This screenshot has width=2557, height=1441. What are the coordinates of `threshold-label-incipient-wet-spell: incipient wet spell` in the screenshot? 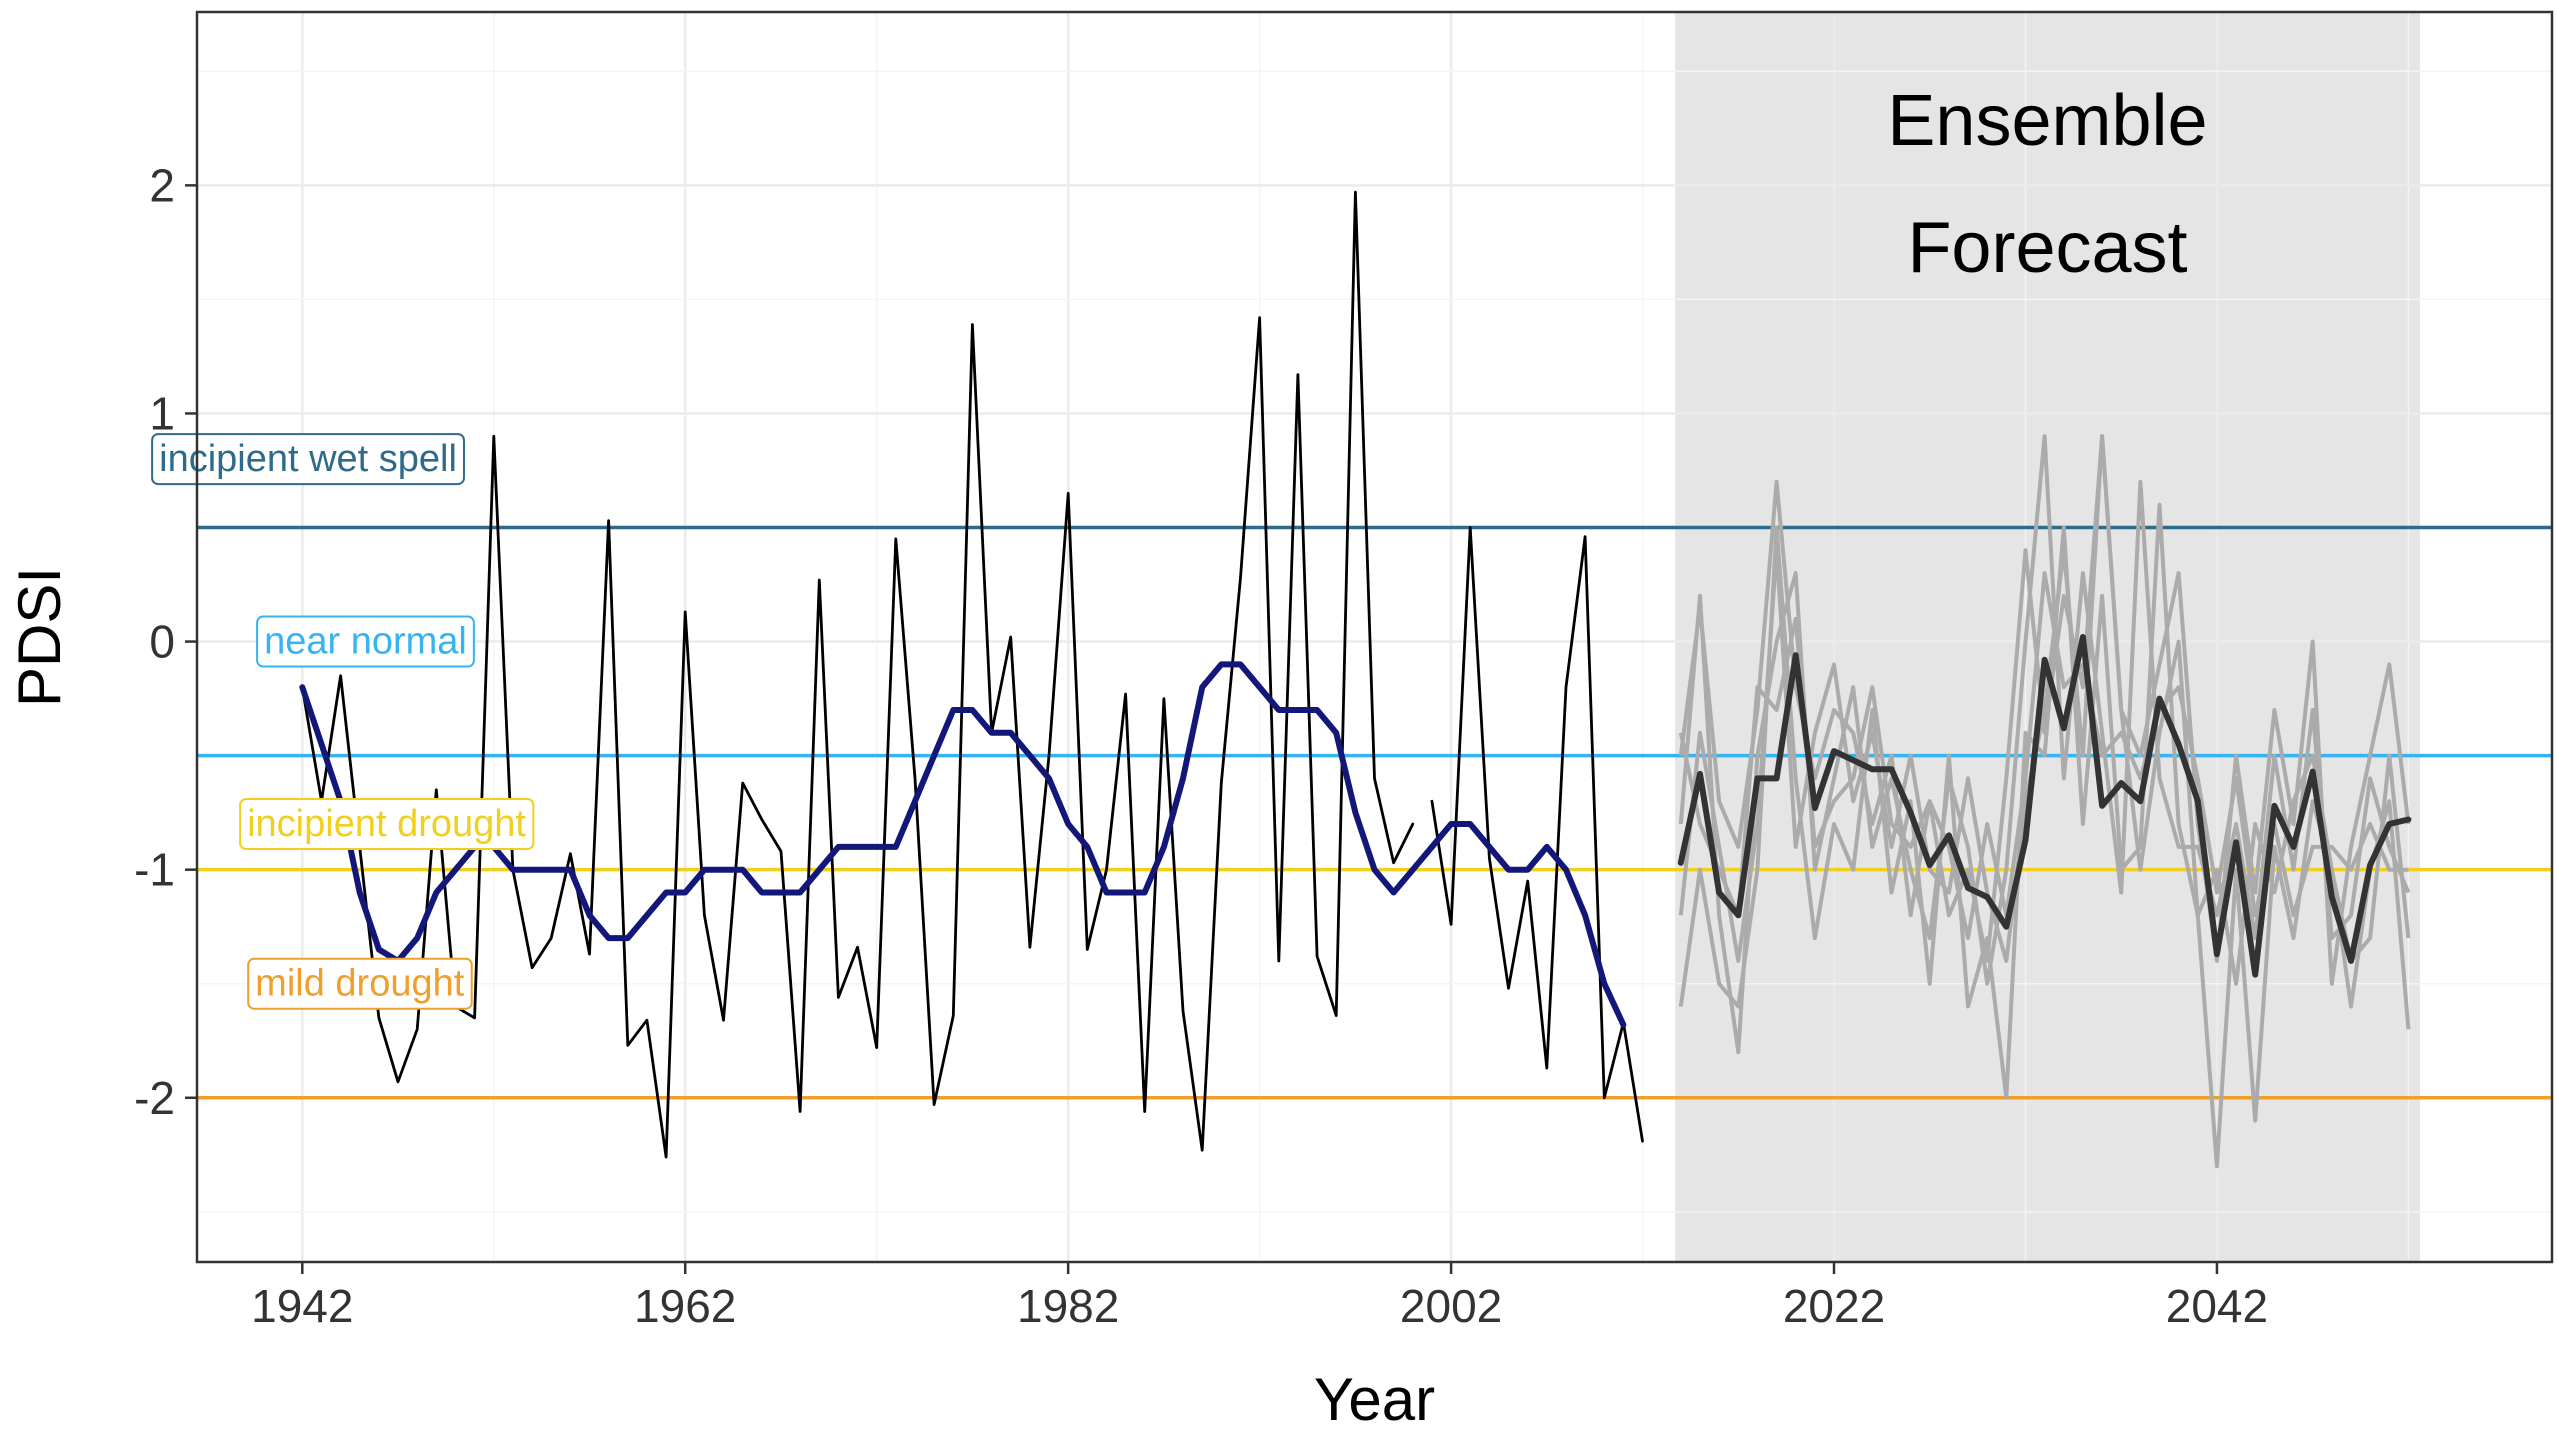 It's located at (308, 459).